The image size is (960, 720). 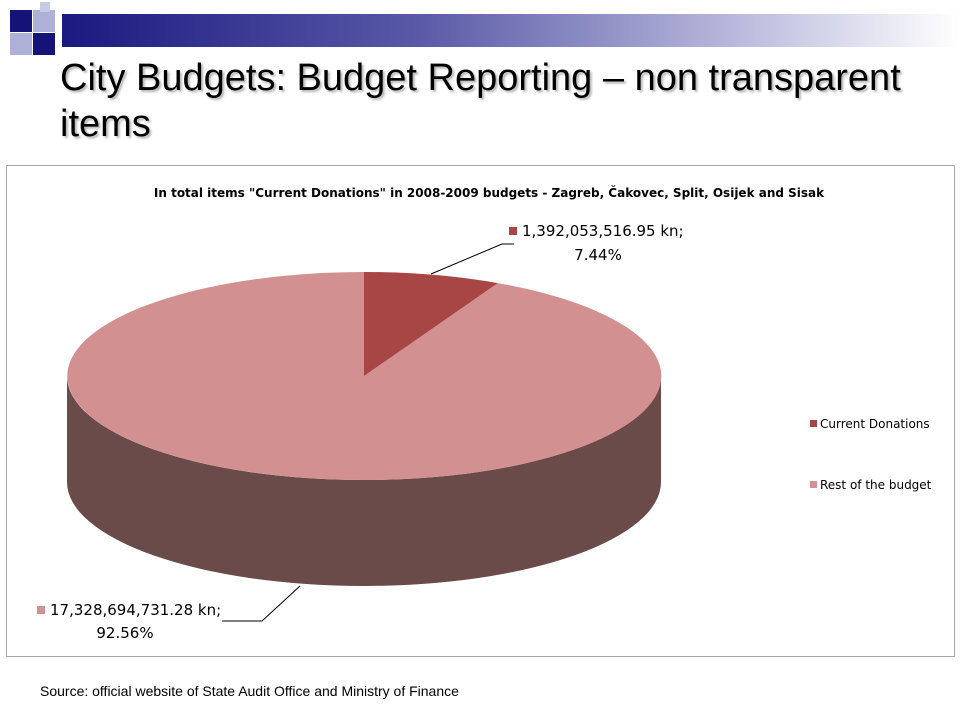 What do you see at coordinates (603, 231) in the screenshot?
I see `data-label-current-donations-value: 1,392,053,516.95 kn;` at bounding box center [603, 231].